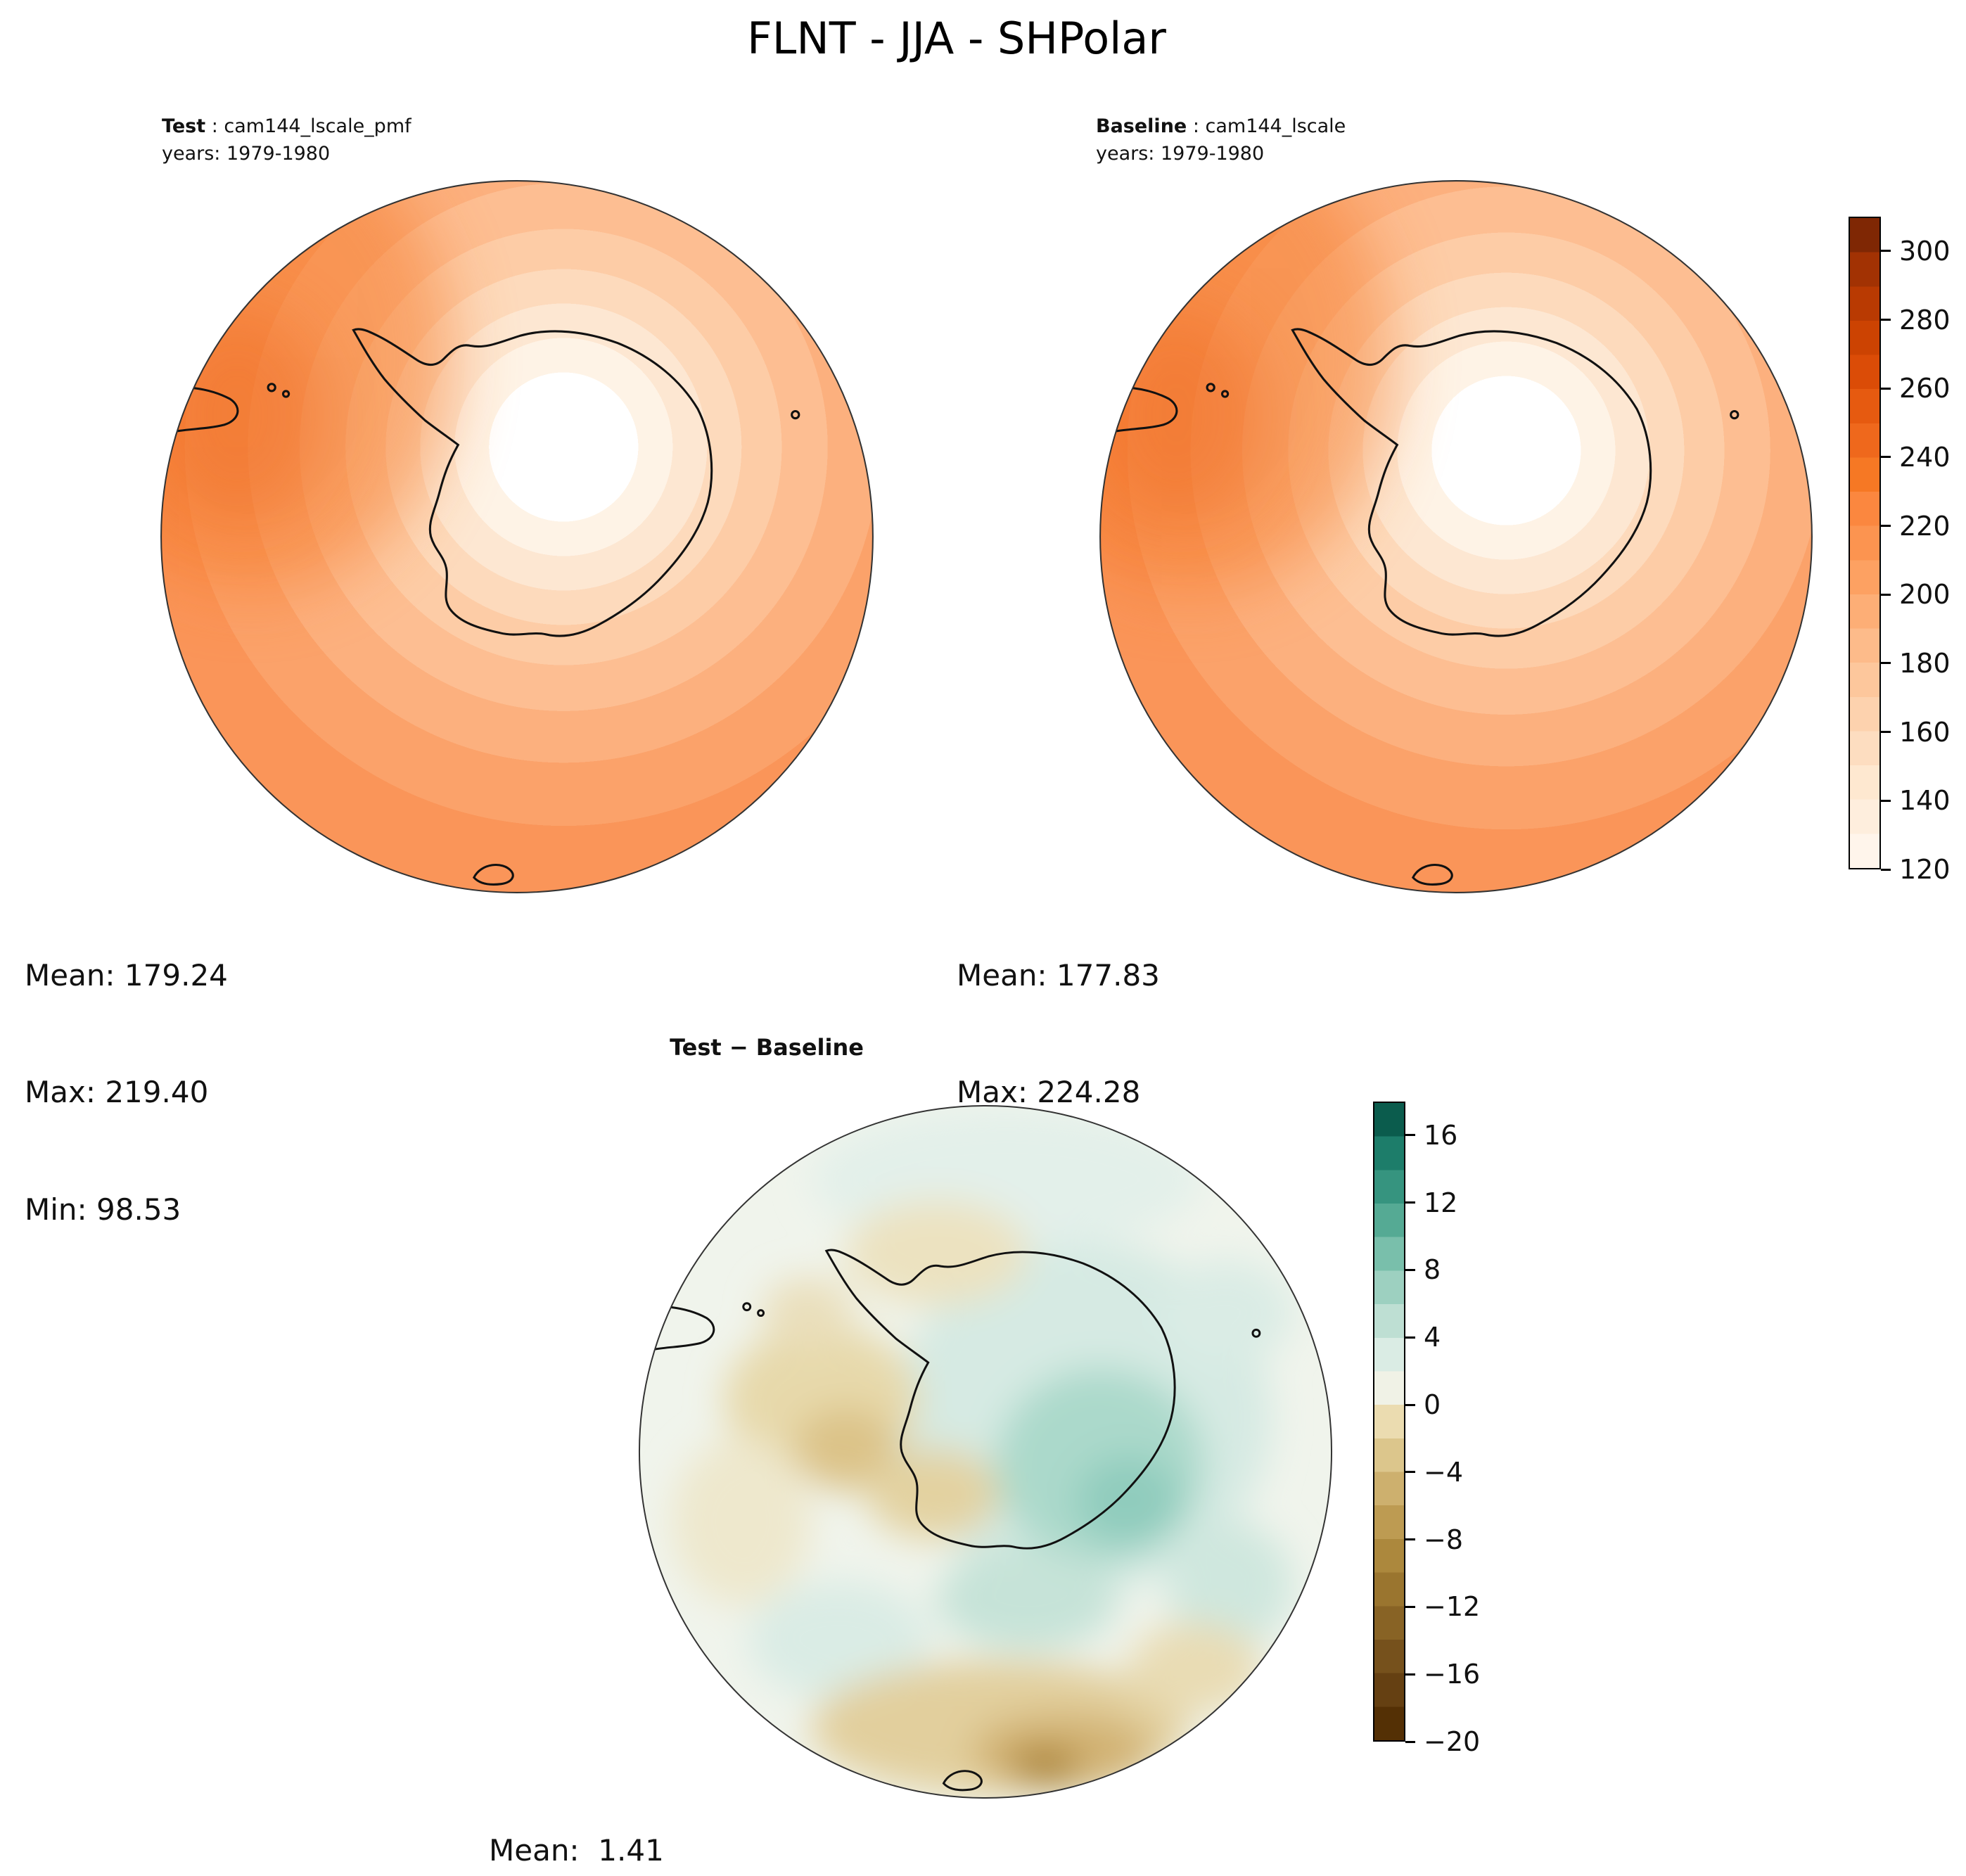 Image resolution: width=1966 pixels, height=1876 pixels. I want to click on map-test-plot, so click(517, 536).